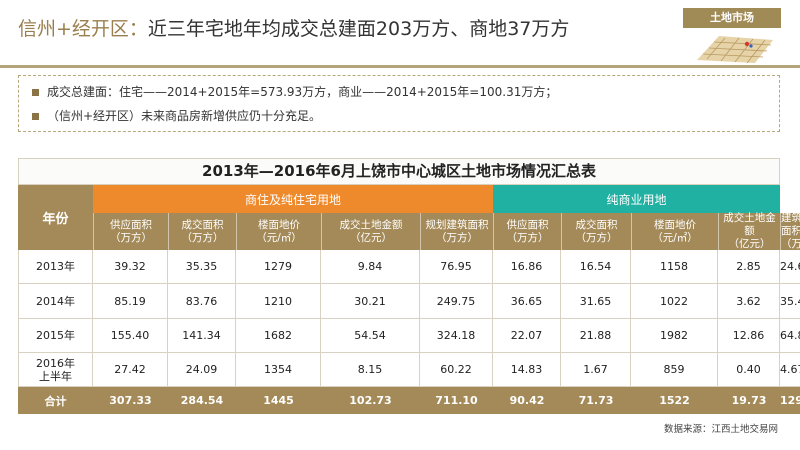 The height and width of the screenshot is (450, 800). I want to click on table-cell: 12.86, so click(749, 336).